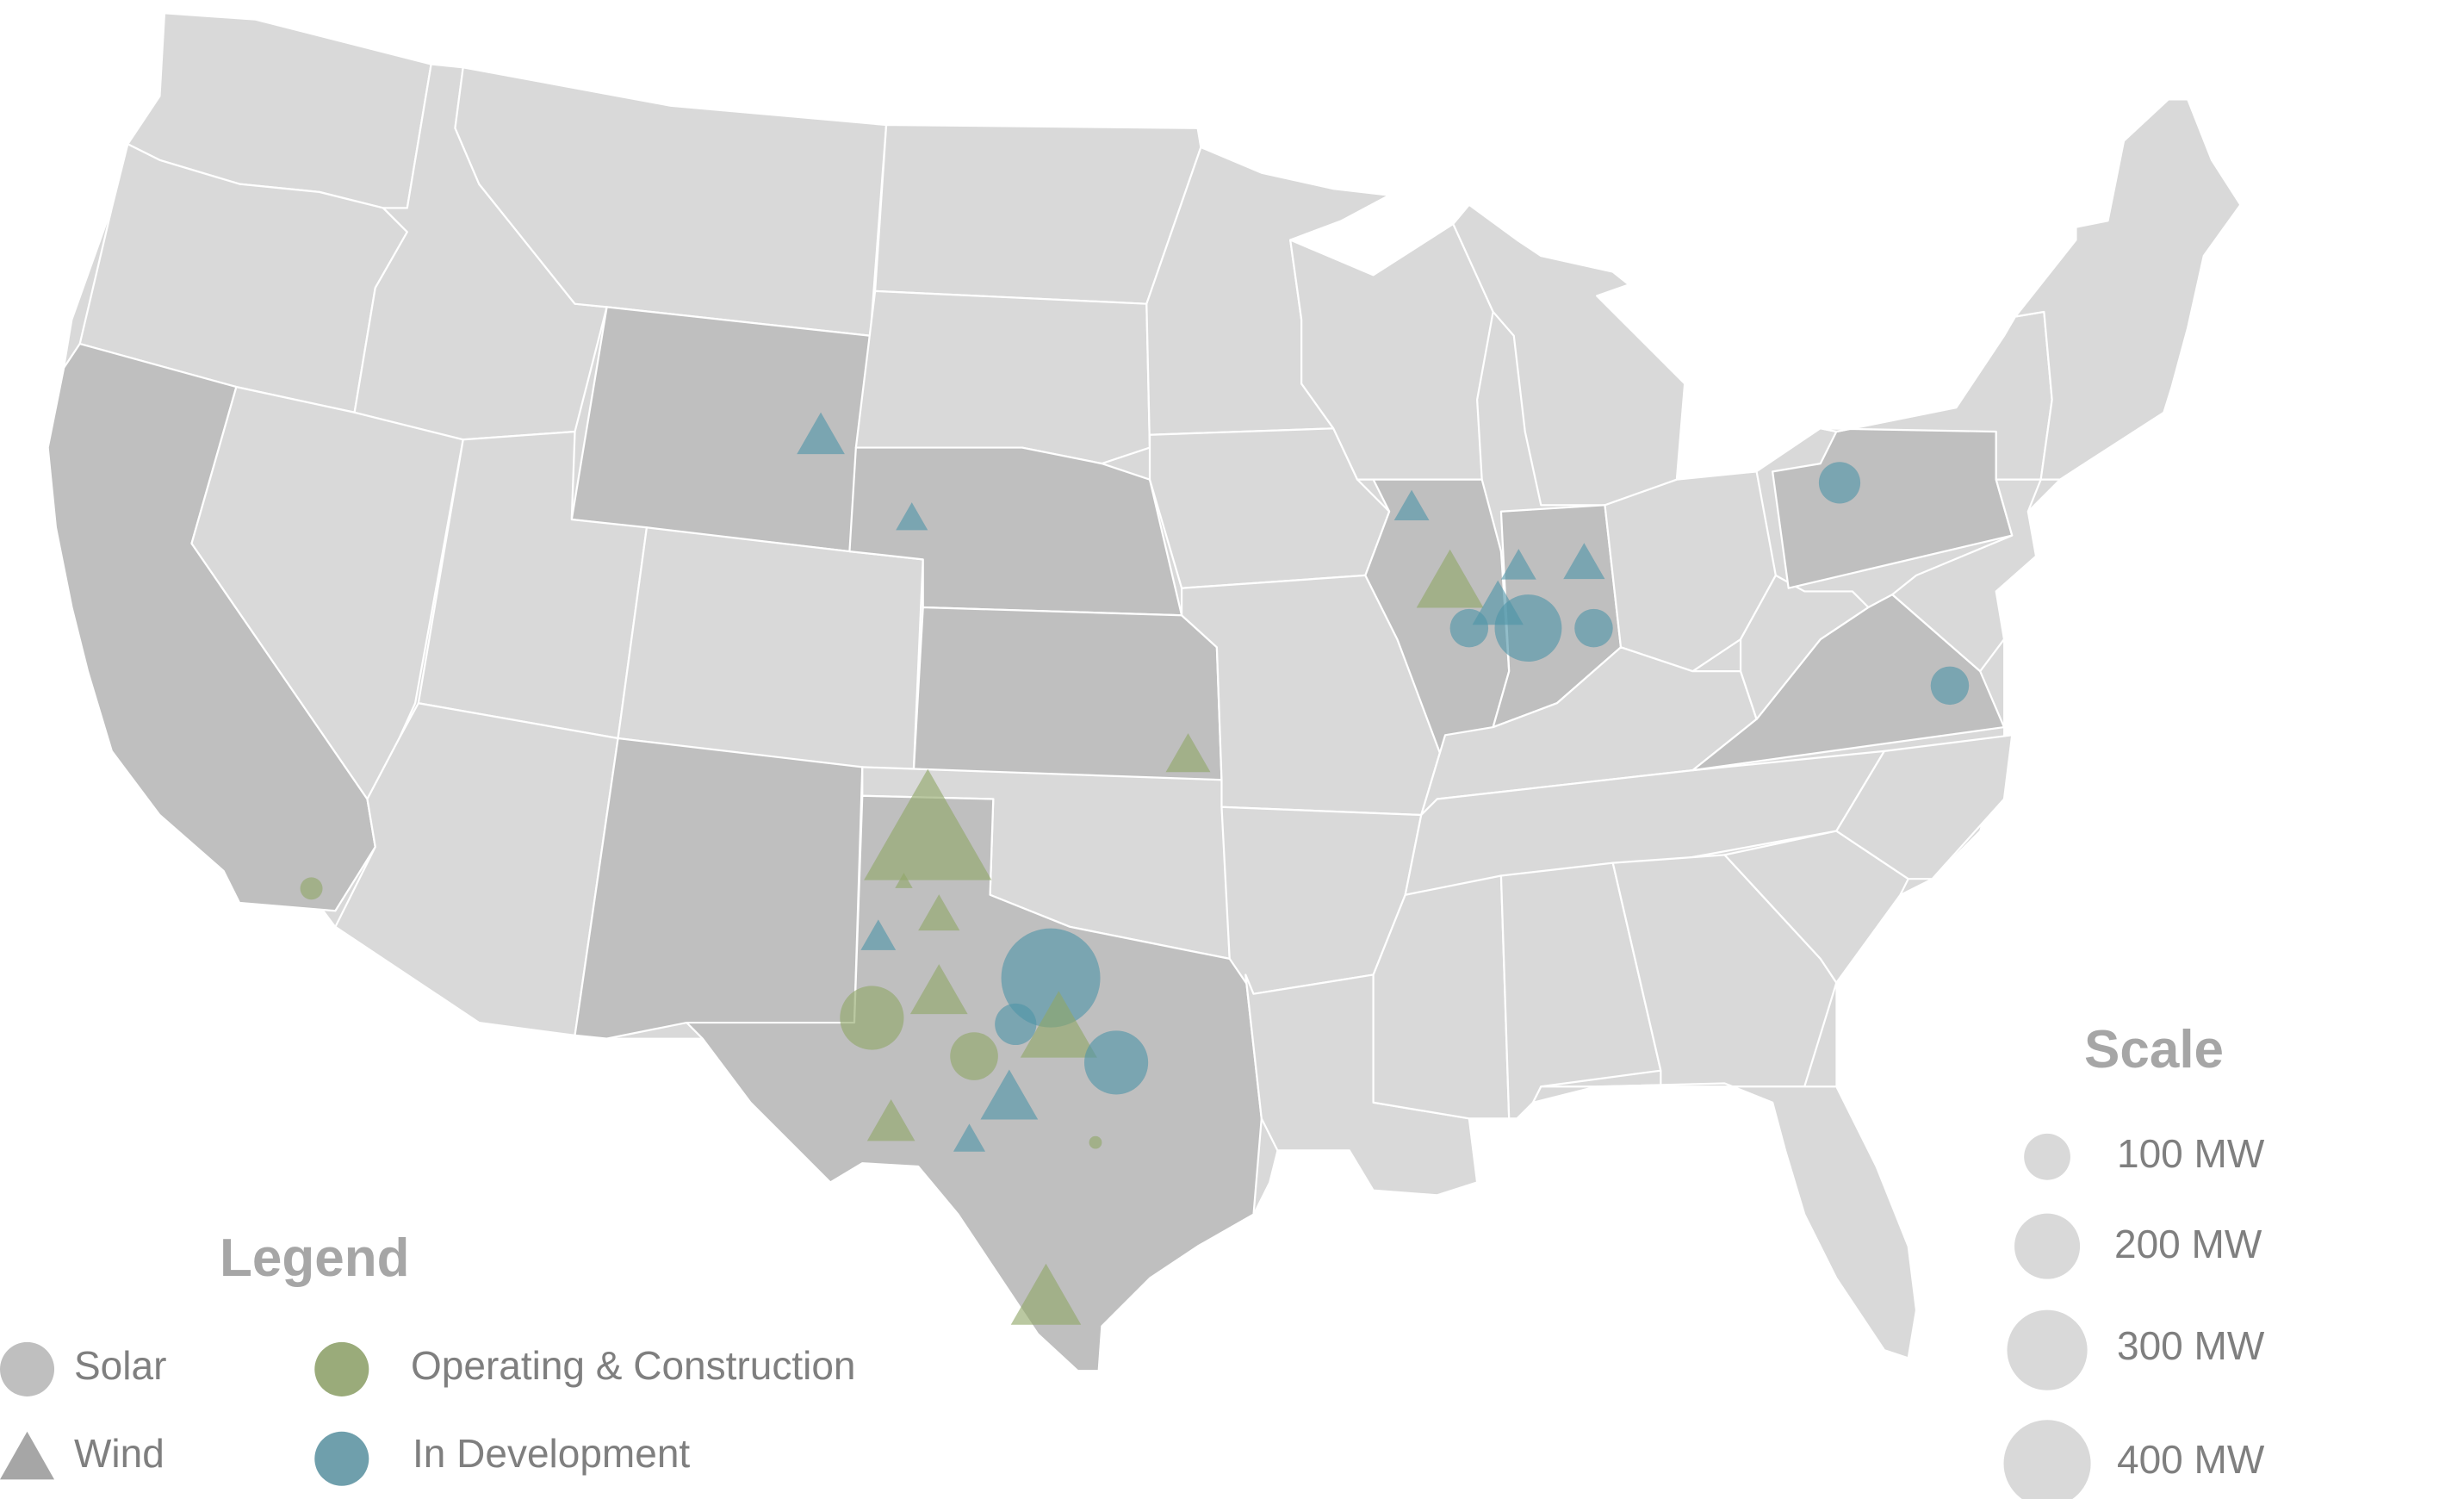 The image size is (2464, 1499). Describe the element at coordinates (719, 888) in the screenshot. I see `state-new-mexico` at that location.